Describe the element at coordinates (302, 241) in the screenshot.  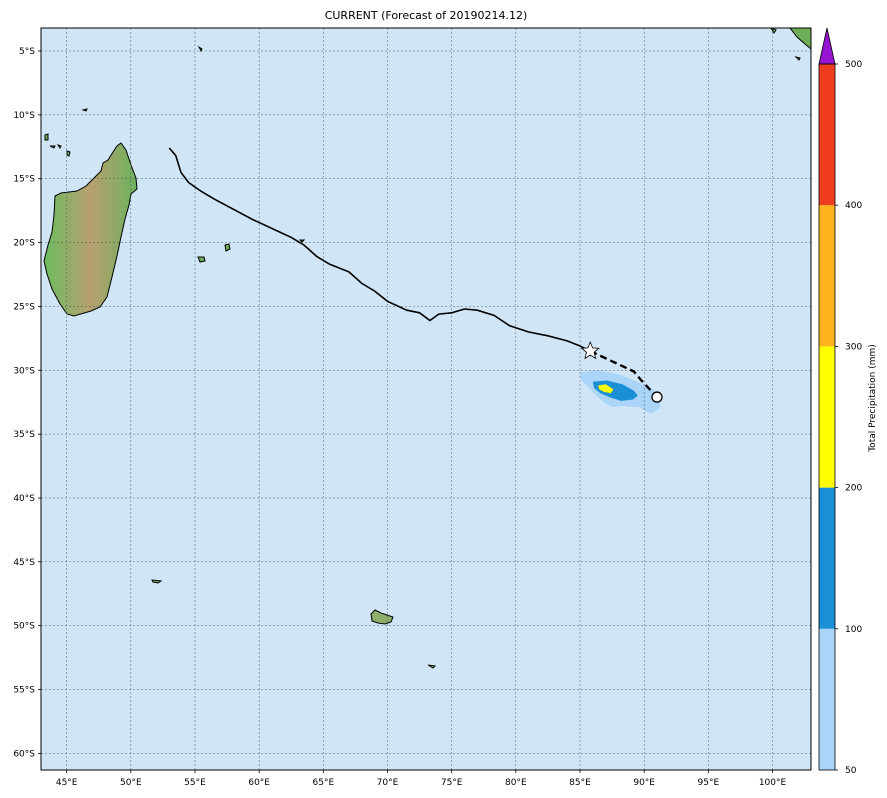
I see `small-island-rodrigues` at that location.